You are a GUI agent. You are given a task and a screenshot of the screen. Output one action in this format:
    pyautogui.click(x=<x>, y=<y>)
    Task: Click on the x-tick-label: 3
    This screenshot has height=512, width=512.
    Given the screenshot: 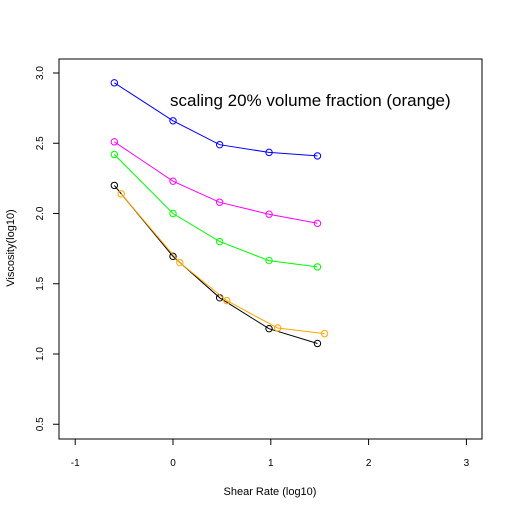 What is the action you would take?
    pyautogui.click(x=467, y=463)
    